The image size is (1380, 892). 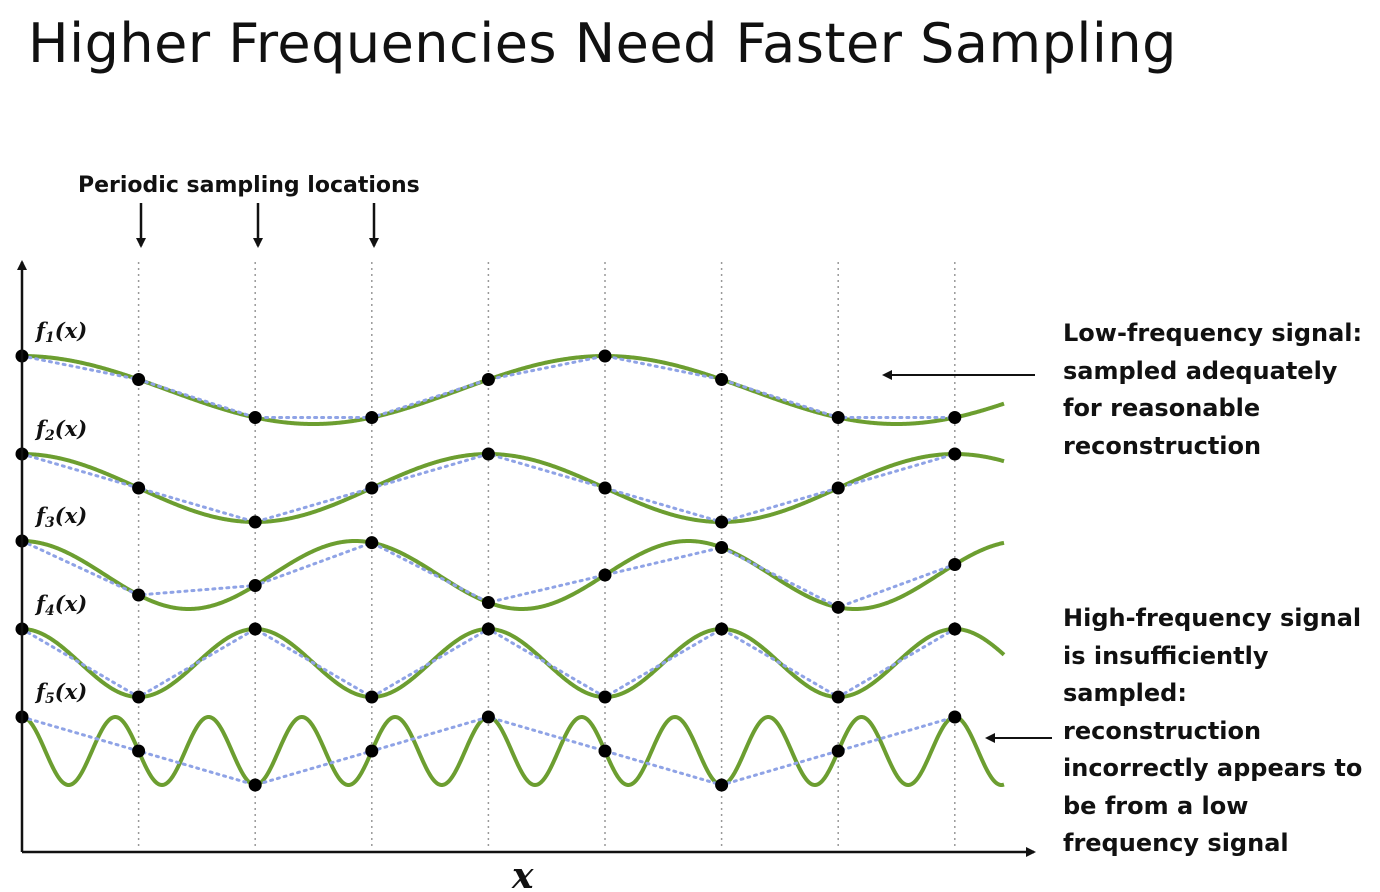 What do you see at coordinates (50, 523) in the screenshot?
I see `label-subscript: 3` at bounding box center [50, 523].